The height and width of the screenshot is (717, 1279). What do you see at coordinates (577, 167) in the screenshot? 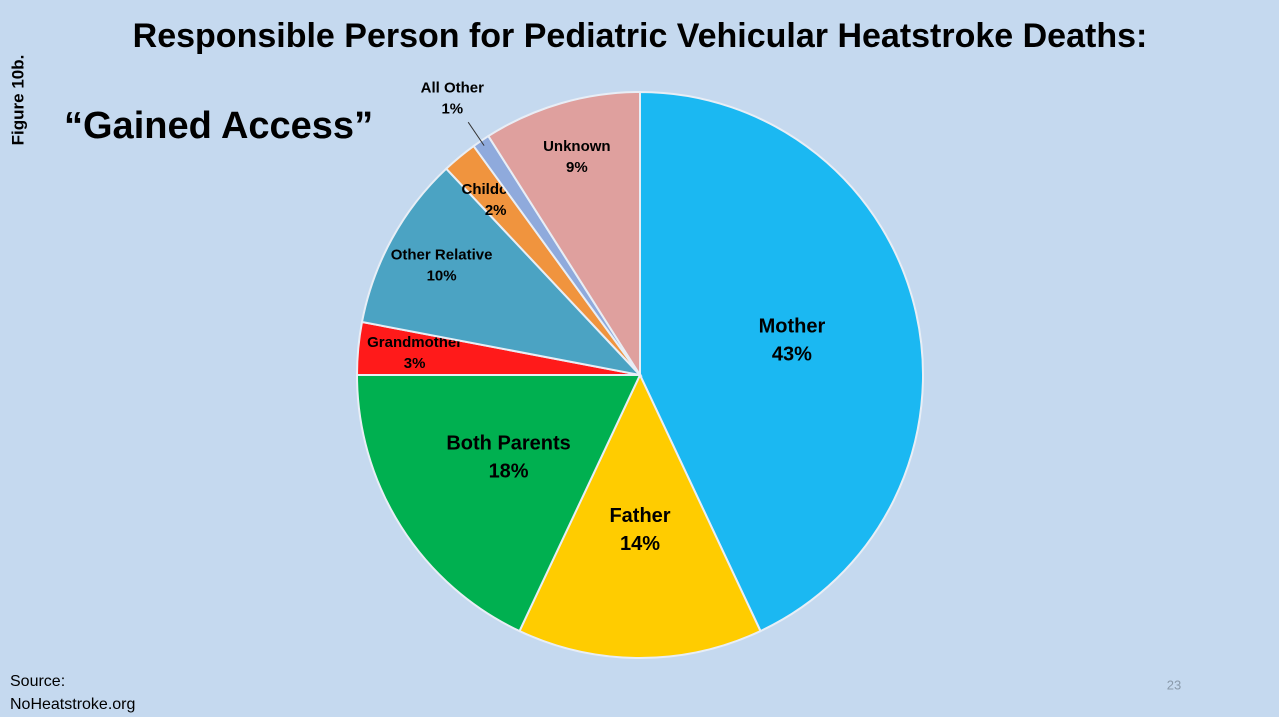
I see `slice-value-label: 9%` at bounding box center [577, 167].